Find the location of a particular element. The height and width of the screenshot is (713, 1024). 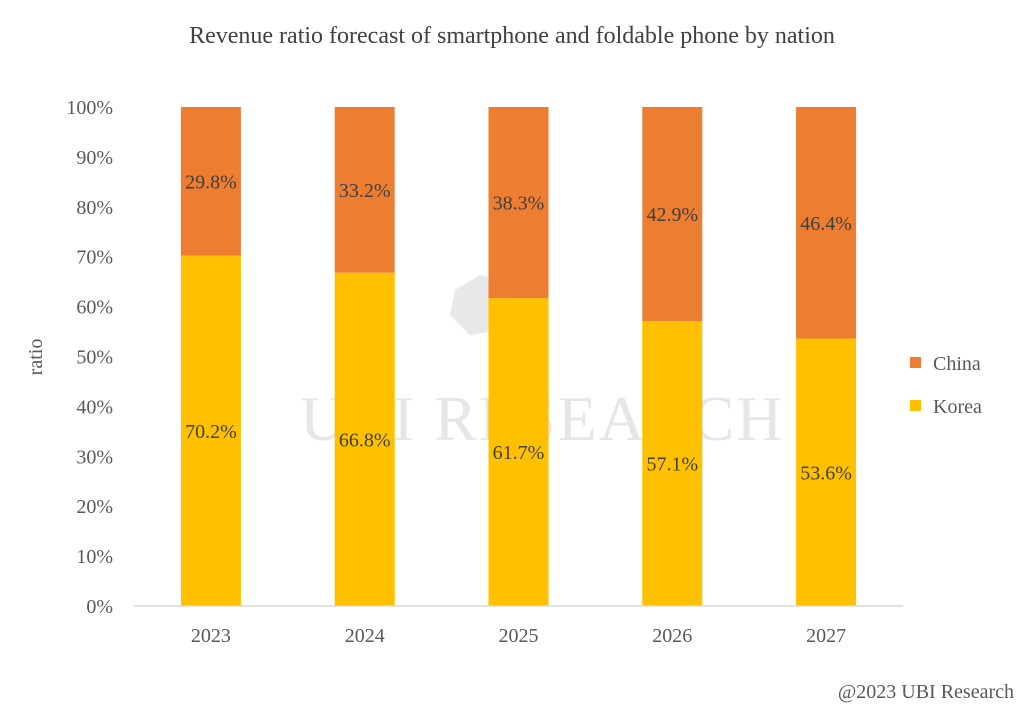

y-tick-label: 50% is located at coordinates (94, 358).